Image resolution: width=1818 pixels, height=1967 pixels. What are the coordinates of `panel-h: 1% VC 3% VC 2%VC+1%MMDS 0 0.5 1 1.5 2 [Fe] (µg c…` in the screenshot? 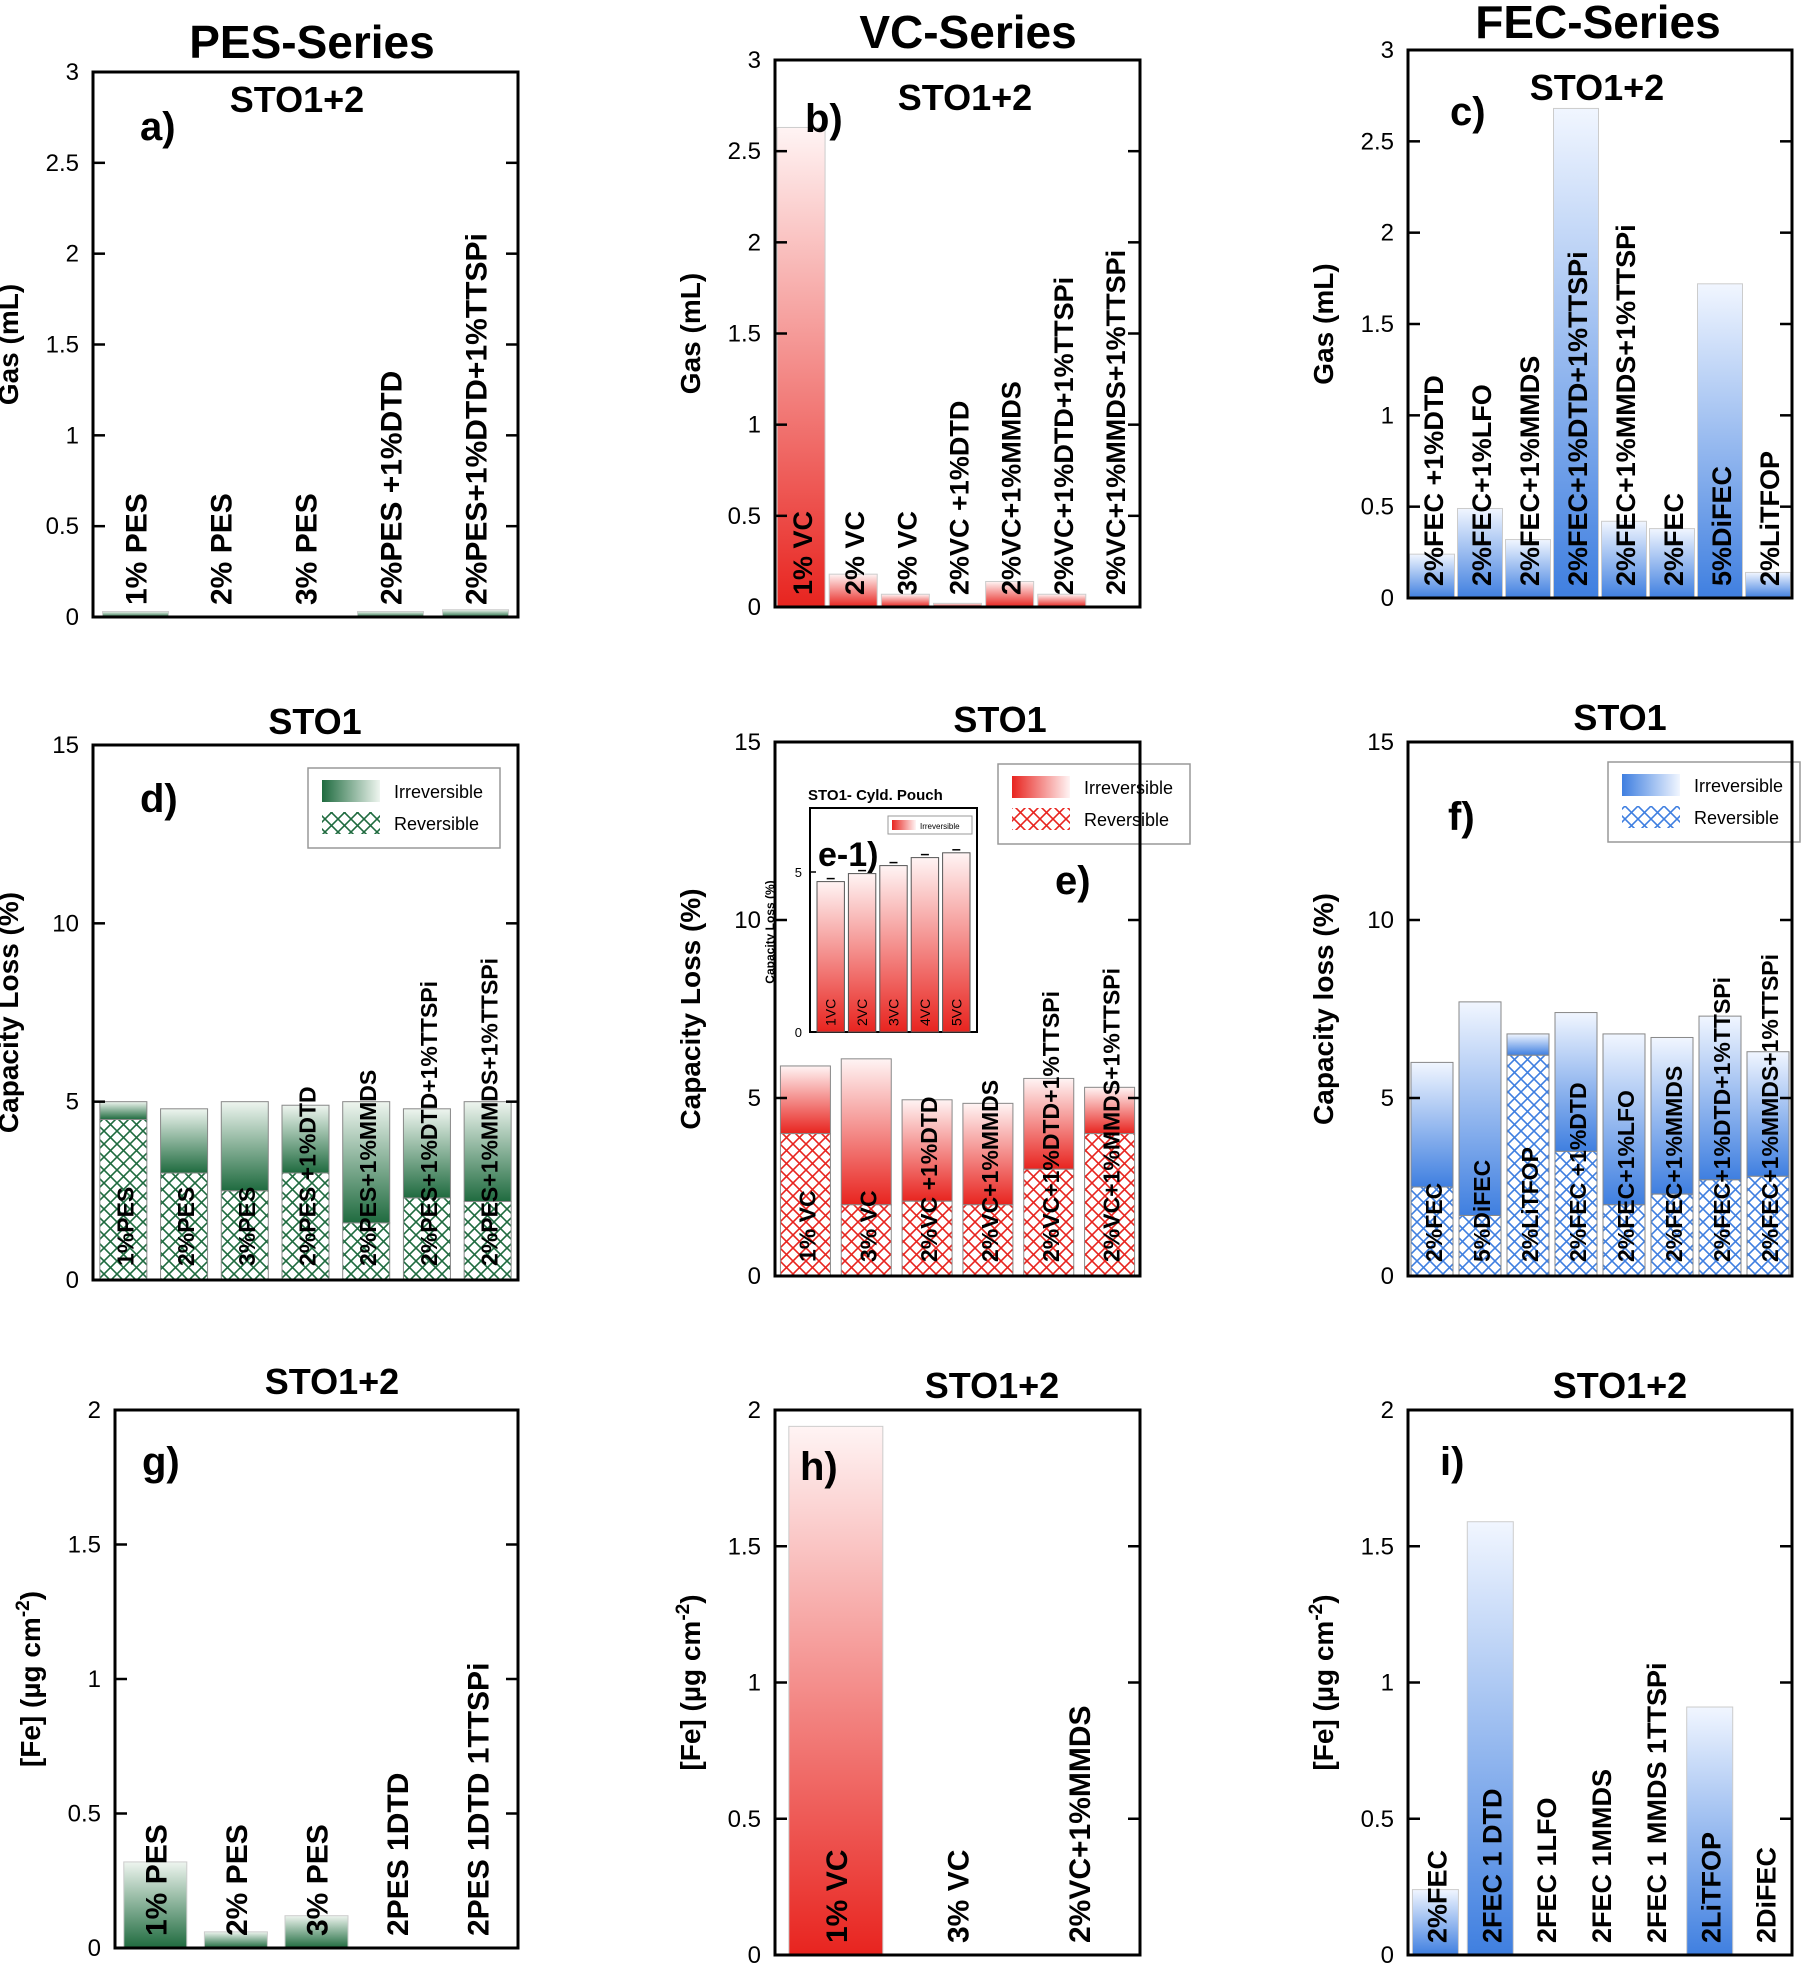 It's located at (907, 1666).